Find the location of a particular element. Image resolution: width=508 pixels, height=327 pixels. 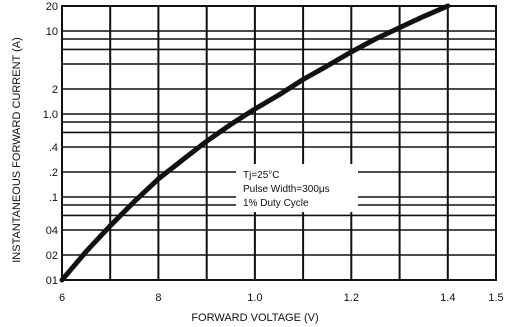

annotation-line-3: 1% Duty Cycle is located at coordinates (276, 203).